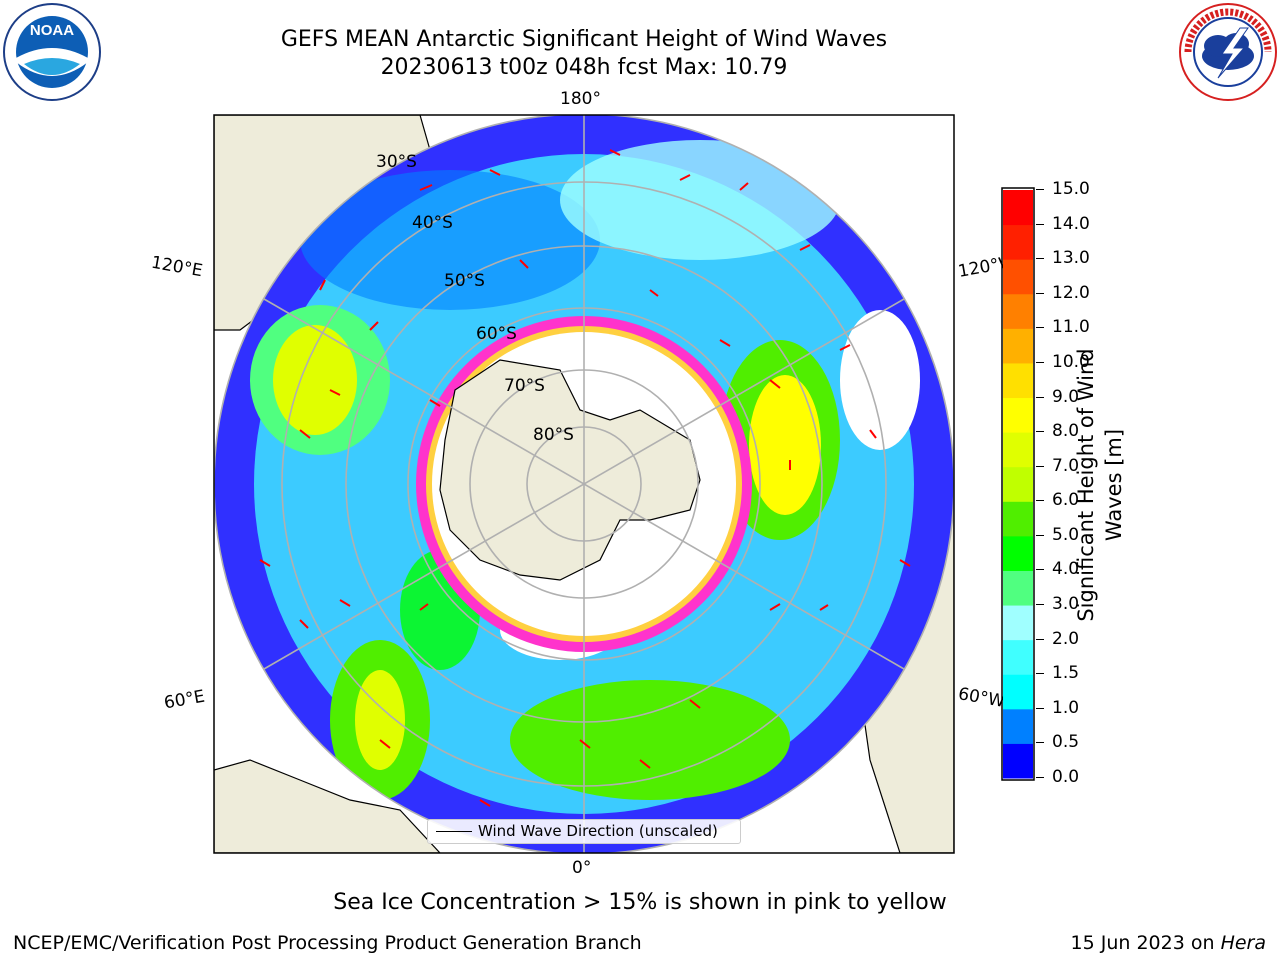 This screenshot has width=1280, height=960. I want to click on colorbar-label-line1: Significant Height of Wind, so click(1086, 485).